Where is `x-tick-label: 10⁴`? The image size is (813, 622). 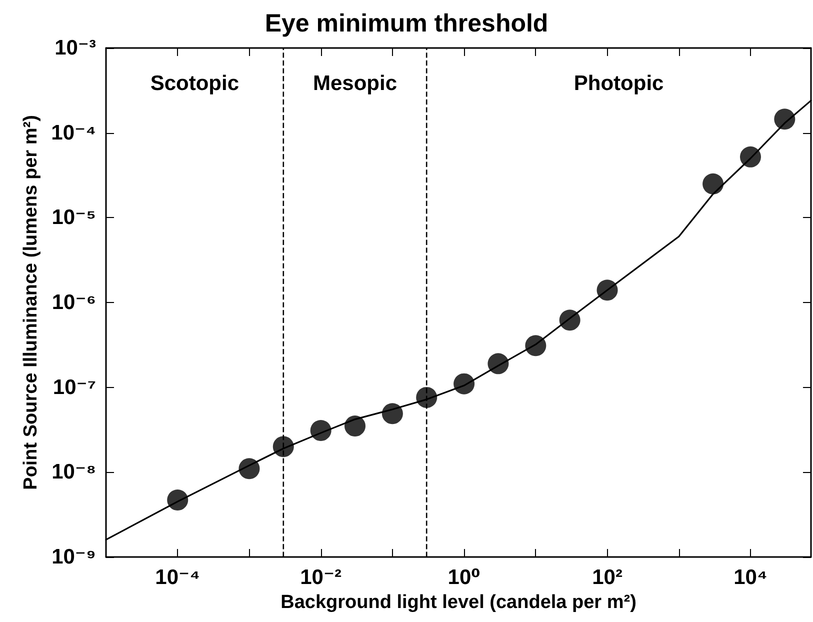 x-tick-label: 10⁴ is located at coordinates (751, 577).